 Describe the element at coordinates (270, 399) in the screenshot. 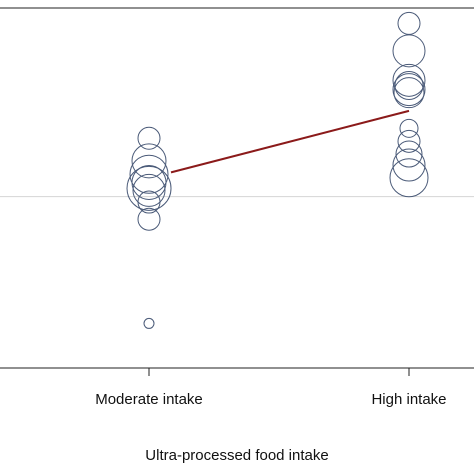

I see `x-tick-labels: Moderate intake High intake` at that location.